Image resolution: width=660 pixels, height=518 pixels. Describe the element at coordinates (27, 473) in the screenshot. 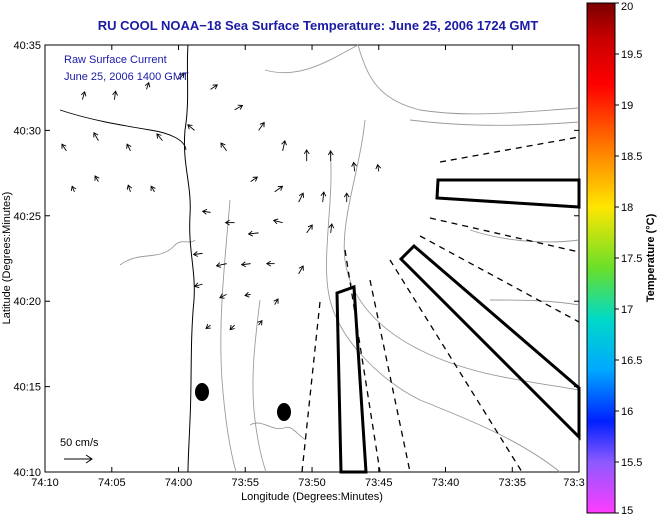

I see `y-tick-label: 40:10` at that location.